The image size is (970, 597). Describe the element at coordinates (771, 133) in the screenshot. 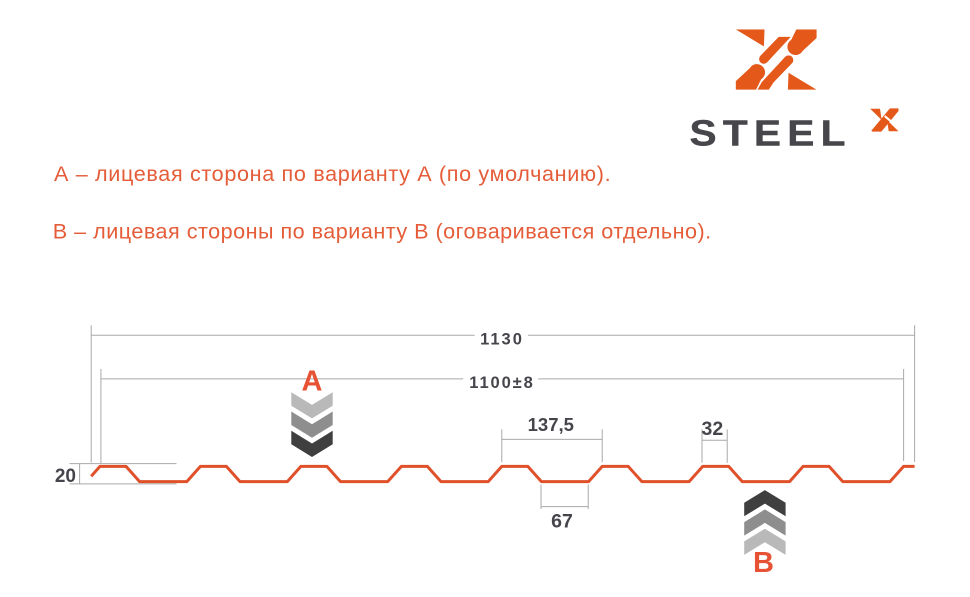

I see `svg-text: STEEL` at that location.